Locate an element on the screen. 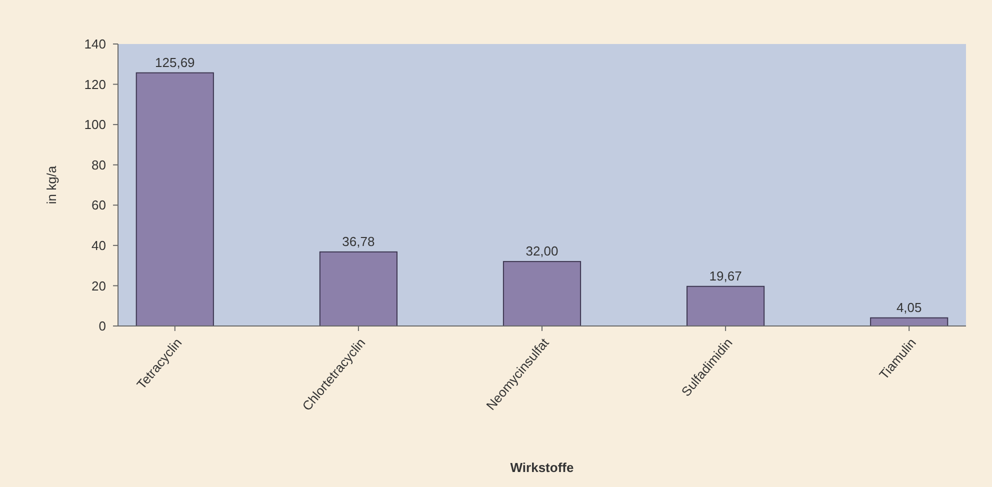  y-tick-label: 20 is located at coordinates (99, 286).